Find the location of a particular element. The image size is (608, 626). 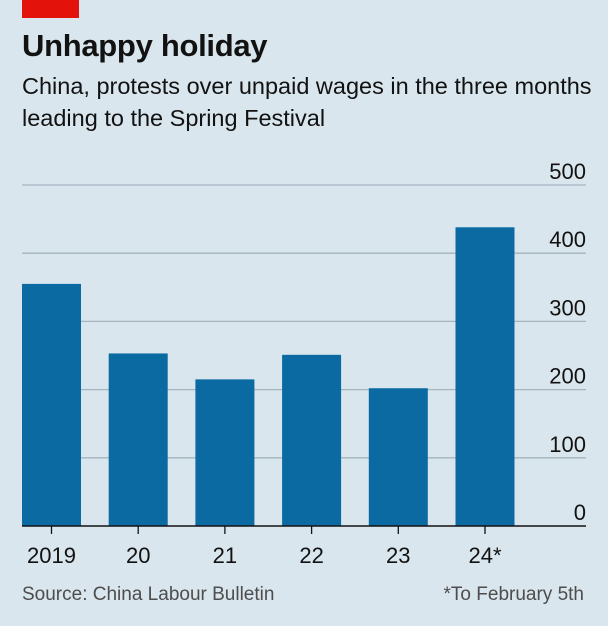

x-tick-label: 20 is located at coordinates (138, 555).